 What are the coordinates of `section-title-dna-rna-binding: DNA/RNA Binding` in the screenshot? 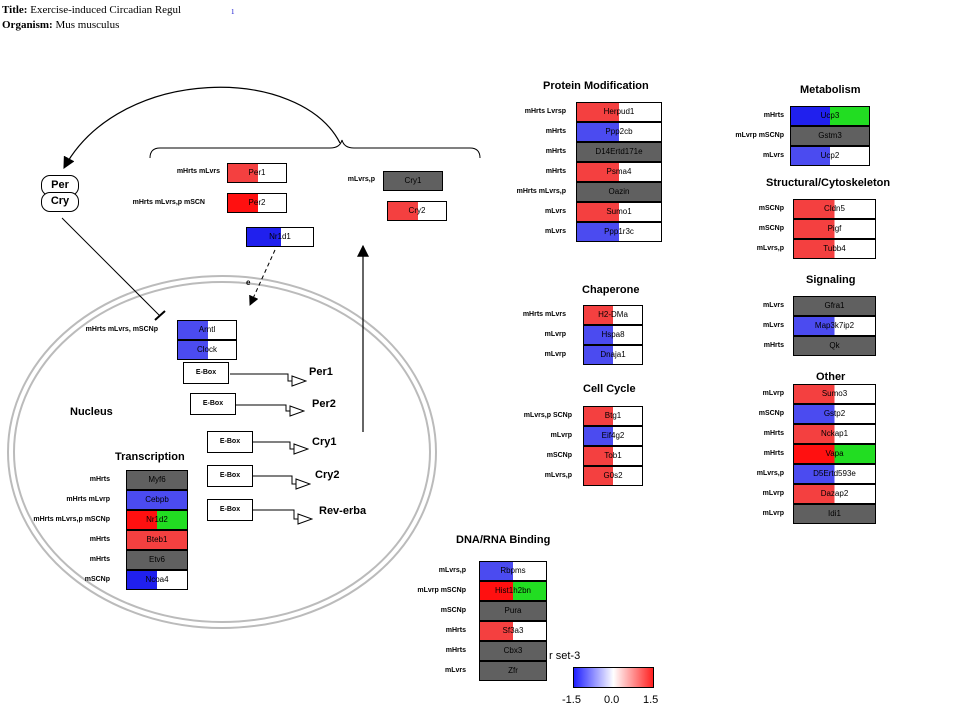 It's located at (503, 540).